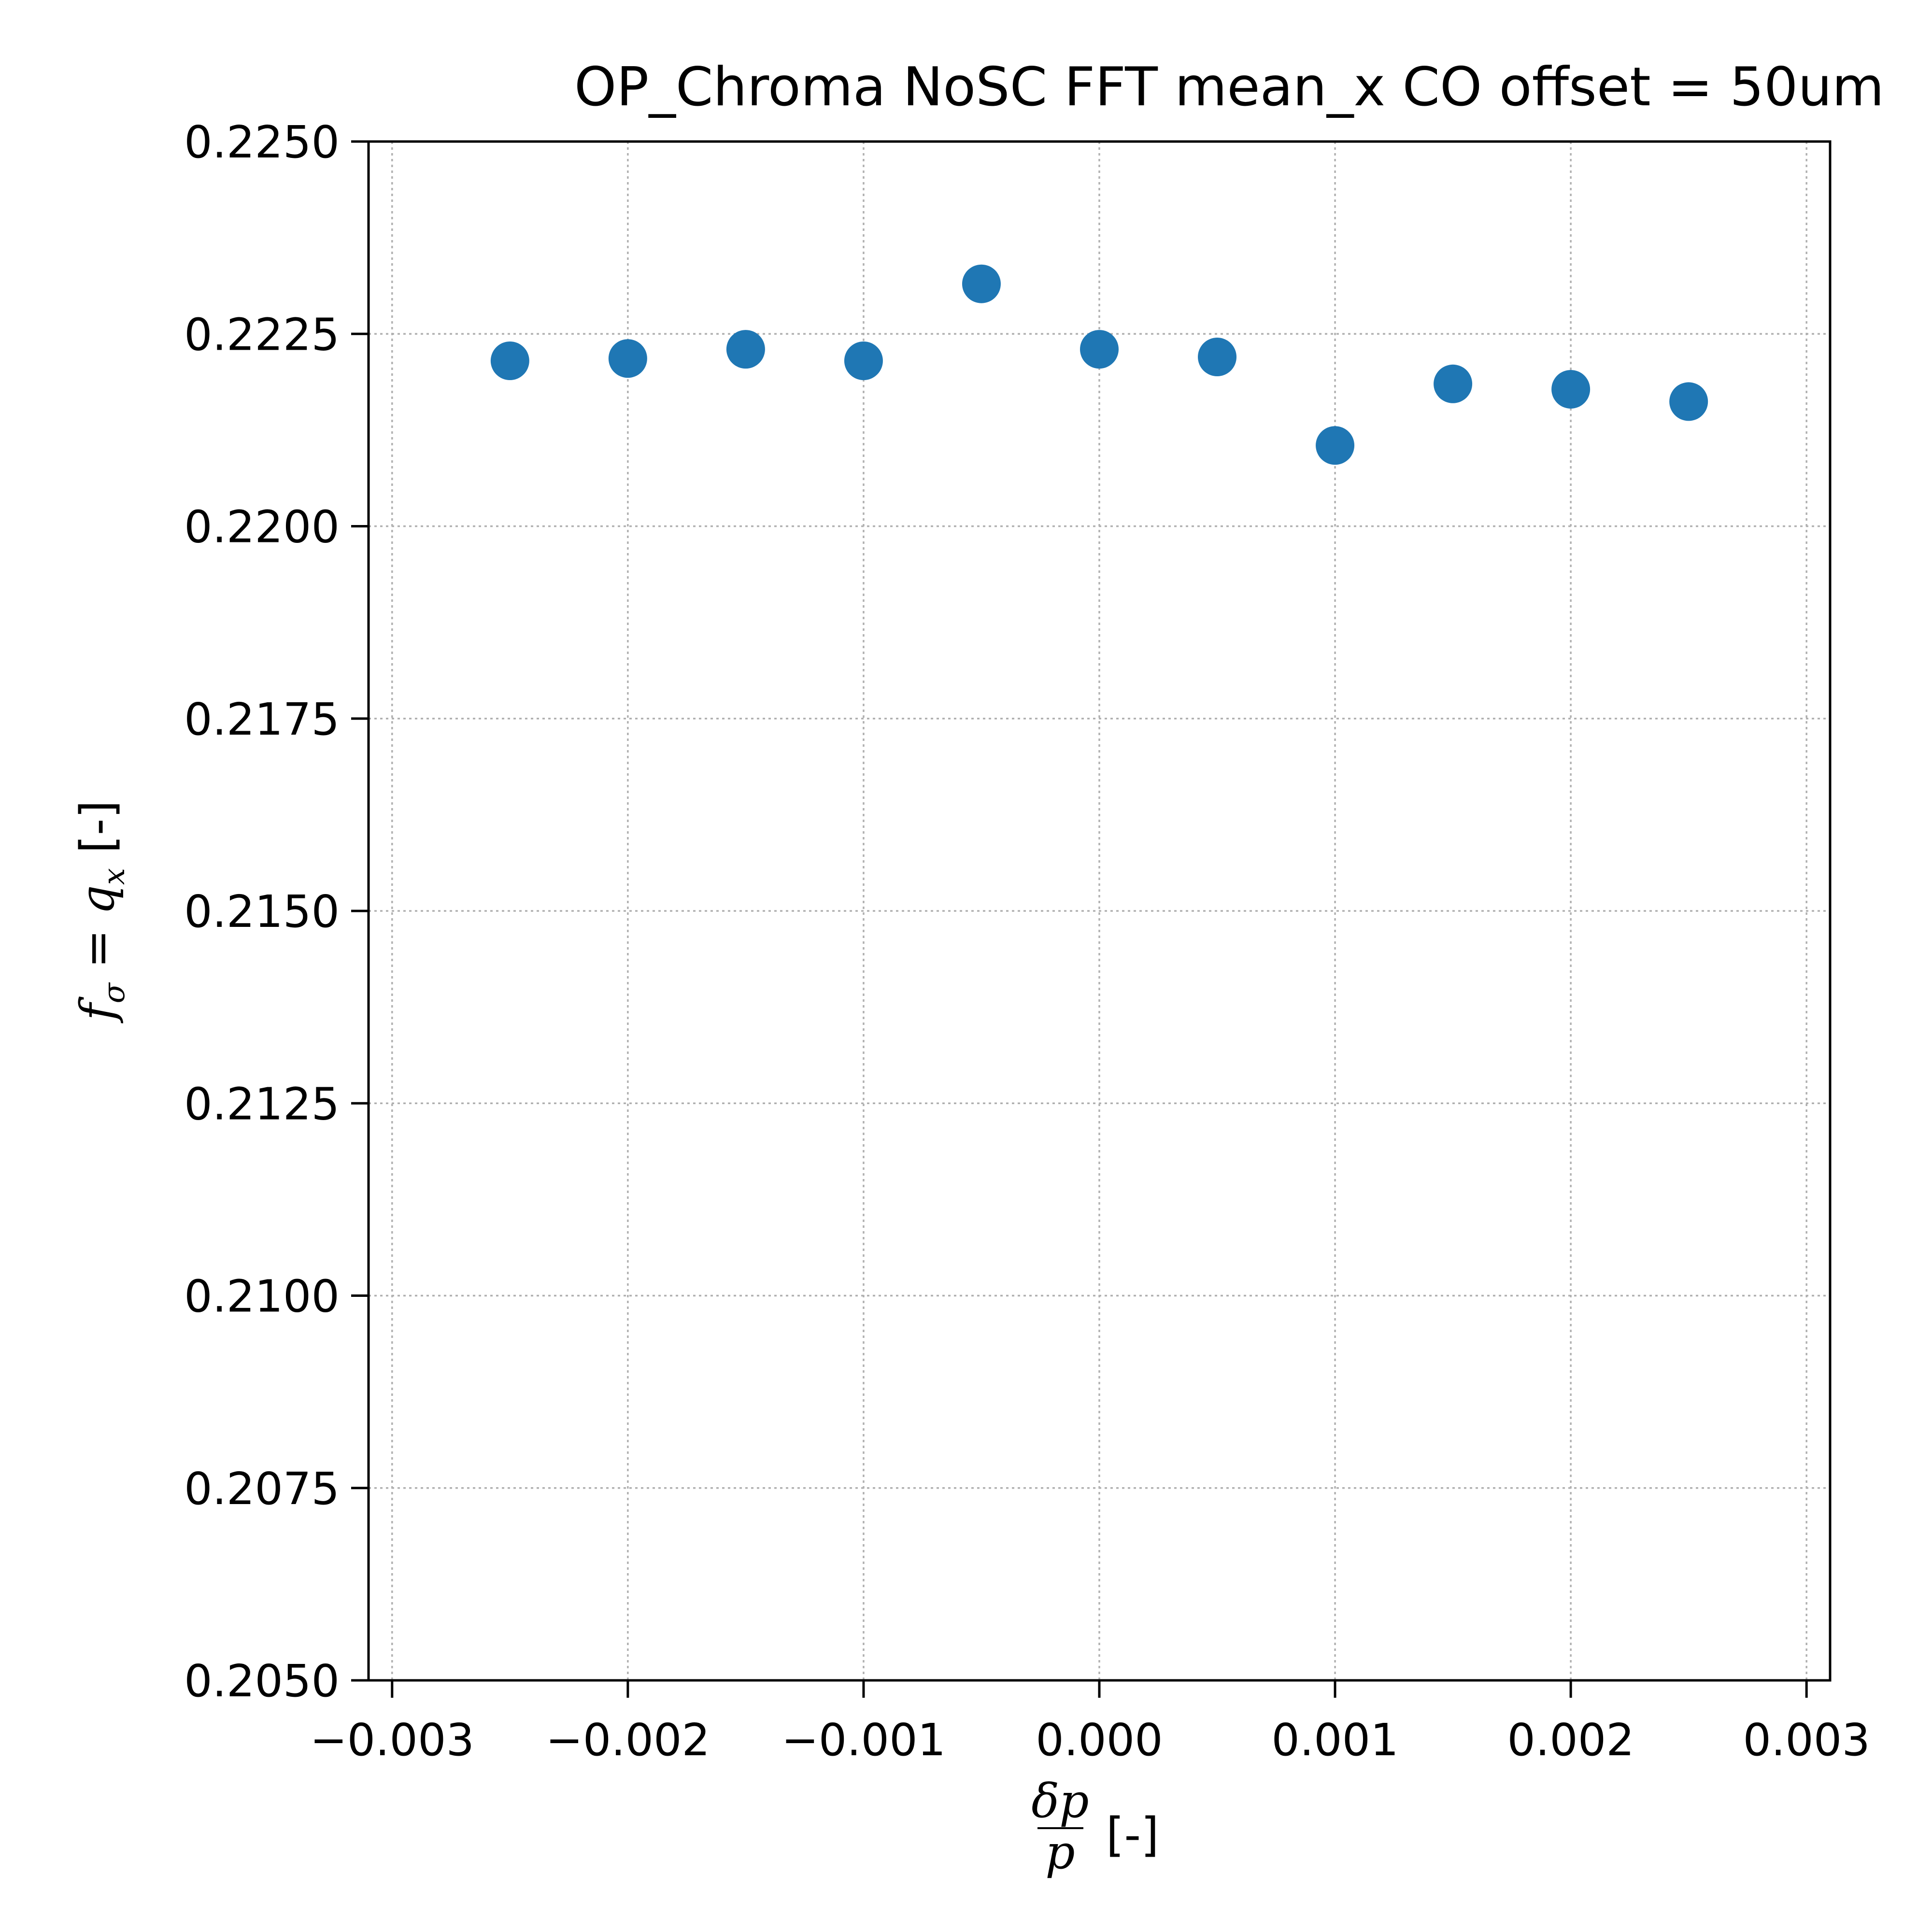  I want to click on y-tick-label: 0.2200, so click(262, 527).